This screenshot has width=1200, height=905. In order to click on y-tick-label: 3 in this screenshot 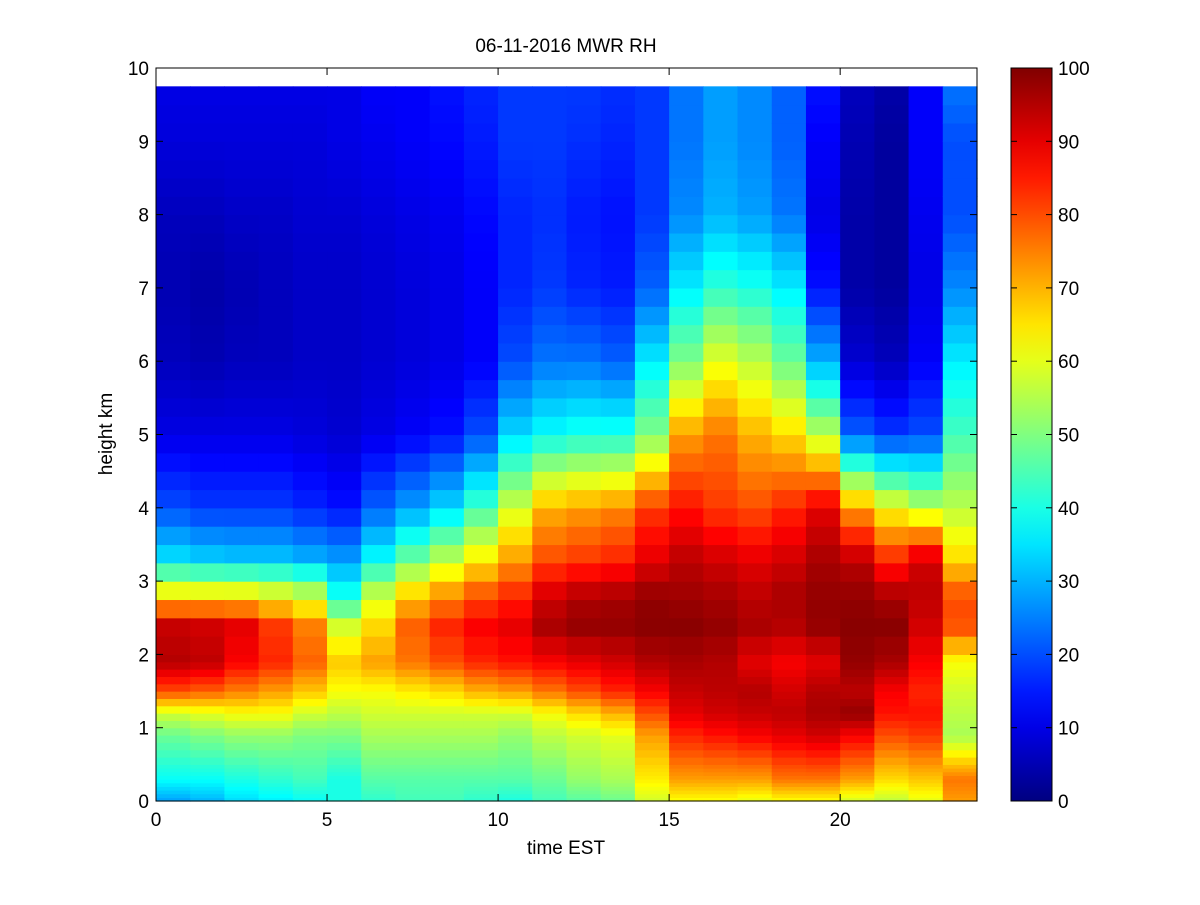, I will do `click(143, 582)`.